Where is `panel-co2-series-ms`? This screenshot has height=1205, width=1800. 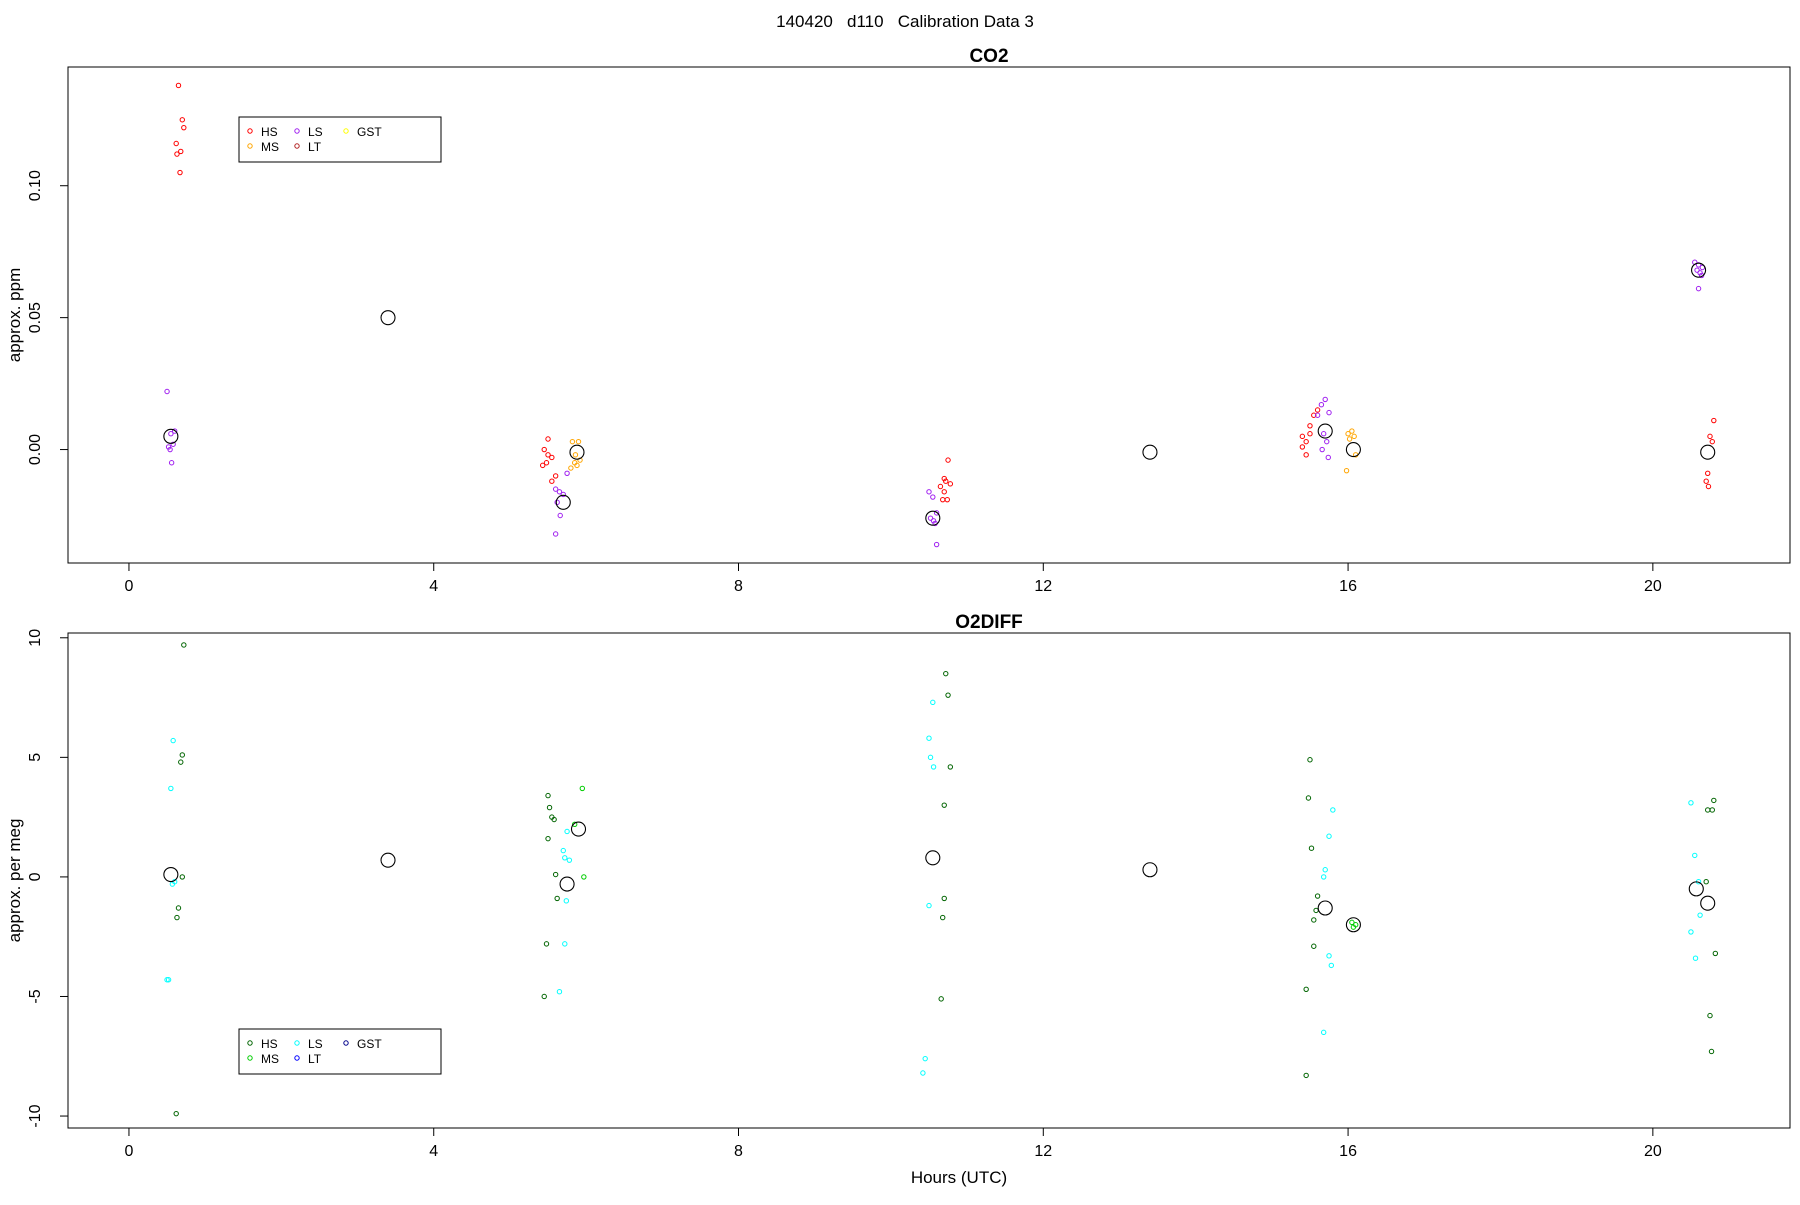 panel-co2-series-ms is located at coordinates (963, 451).